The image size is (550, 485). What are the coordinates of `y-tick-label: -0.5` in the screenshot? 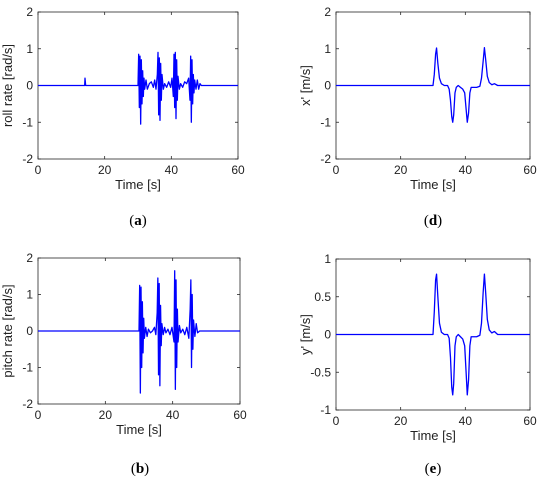 It's located at (320, 372).